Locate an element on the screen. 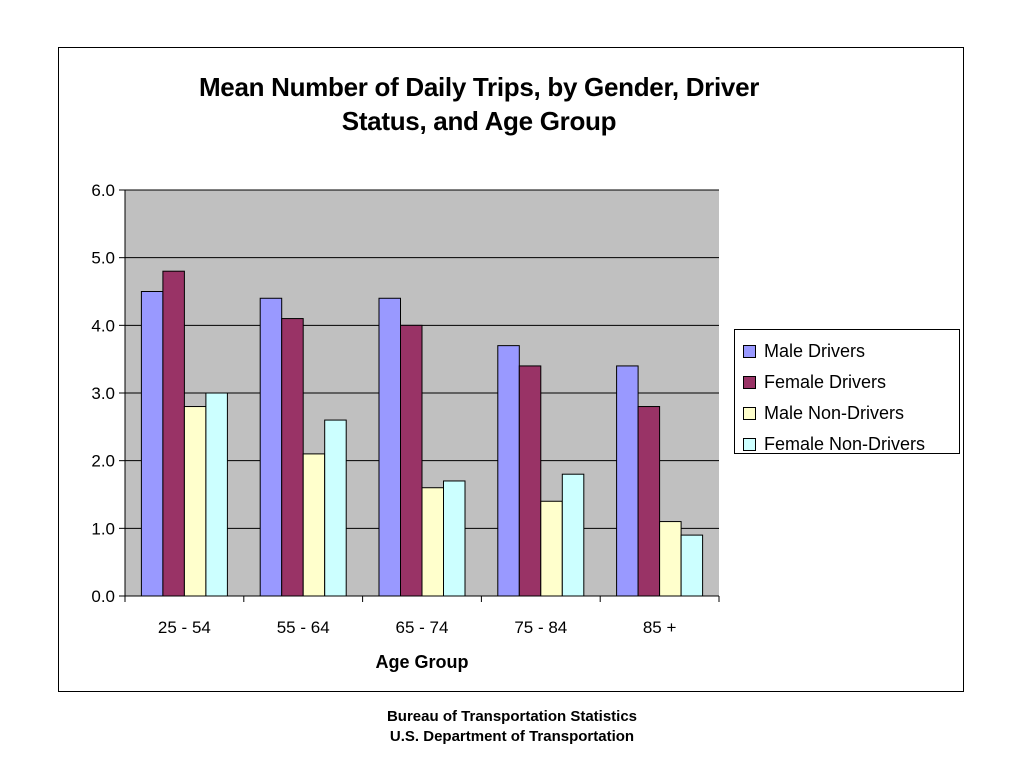  y-tick-label: 4.0 is located at coordinates (103, 325).